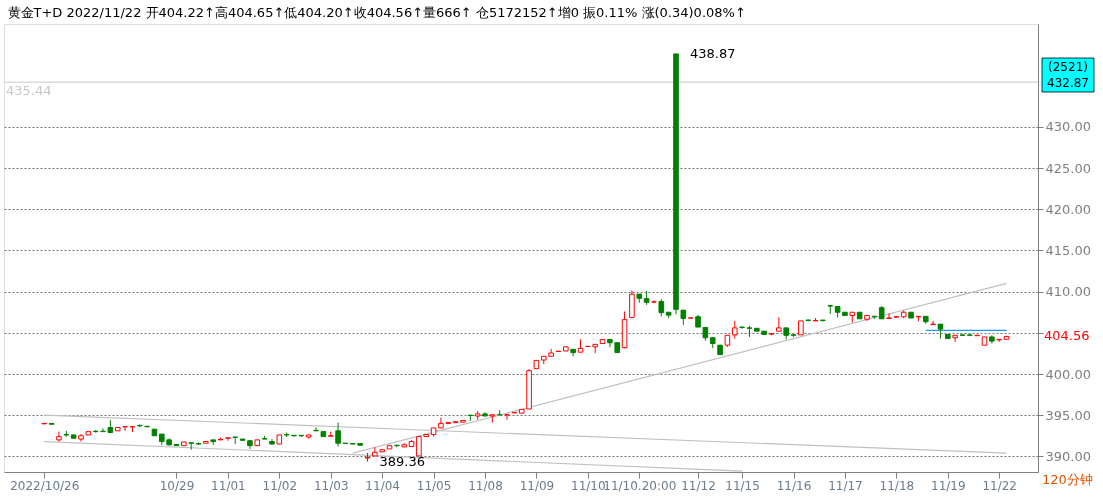 This screenshot has width=1103, height=497. I want to click on x-tick-label: 11/10.20:00, so click(640, 485).